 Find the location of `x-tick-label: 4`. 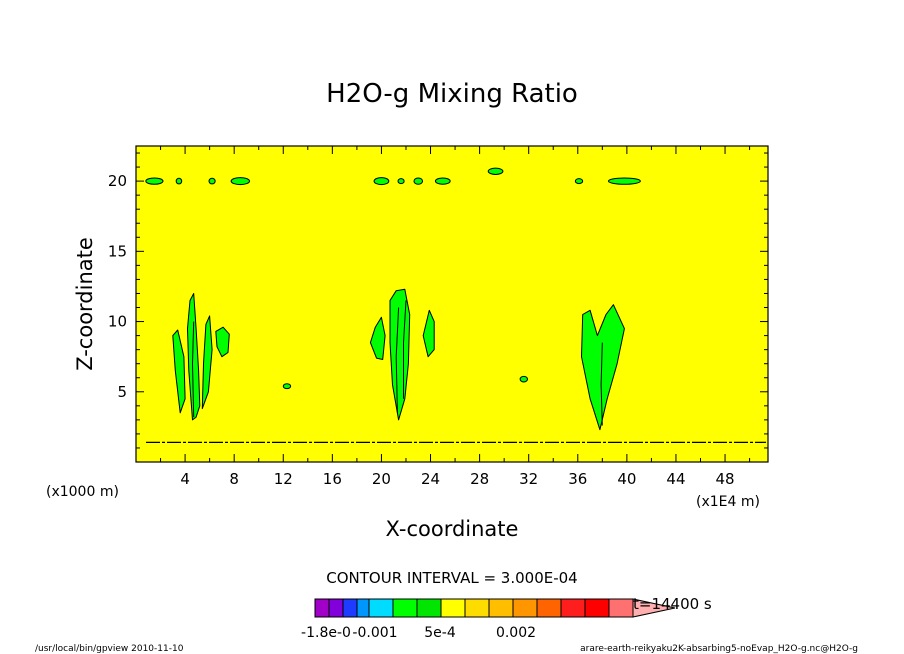

x-tick-label: 4 is located at coordinates (185, 479).